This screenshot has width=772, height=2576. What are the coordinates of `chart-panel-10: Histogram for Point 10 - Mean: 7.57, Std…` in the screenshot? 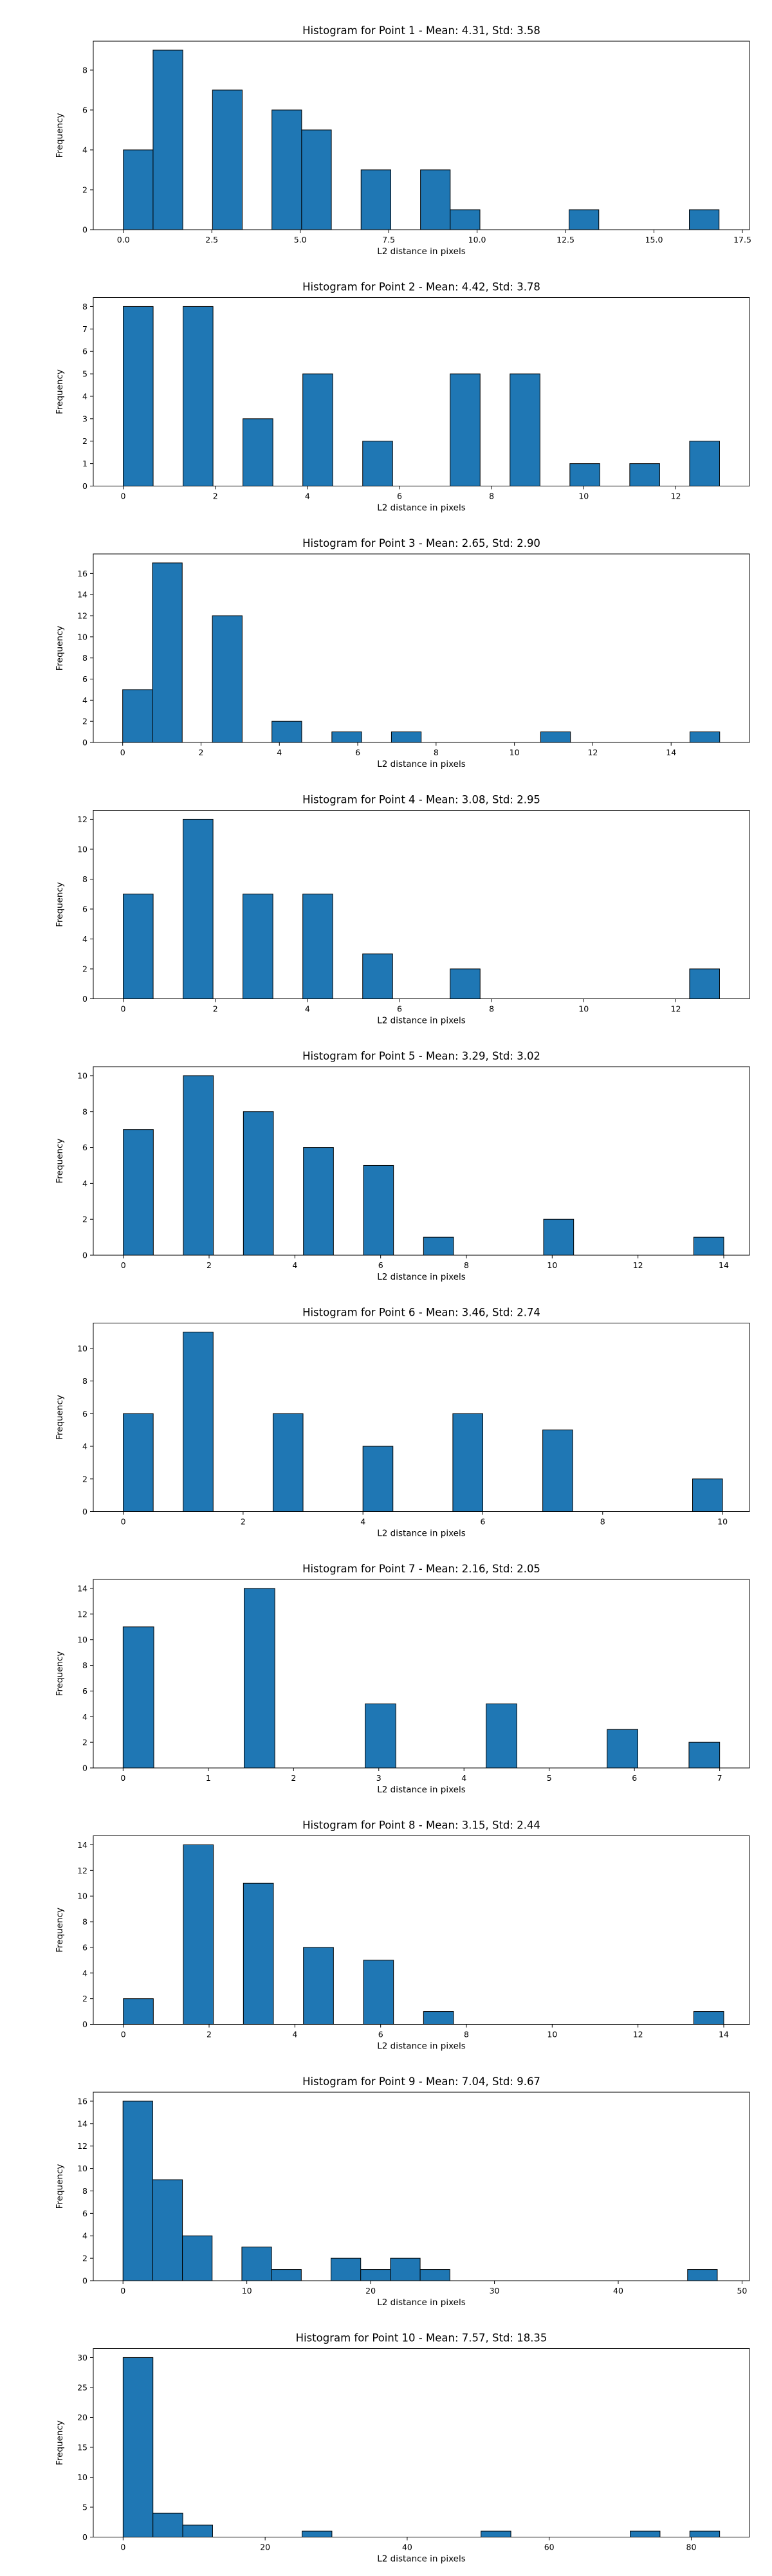 It's located at (402, 2448).